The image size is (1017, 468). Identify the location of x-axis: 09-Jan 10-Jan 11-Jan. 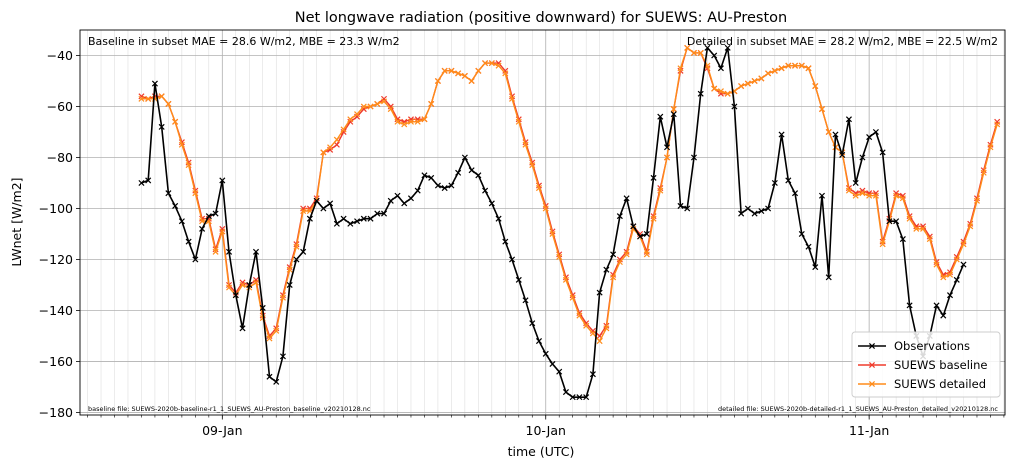
(546, 426).